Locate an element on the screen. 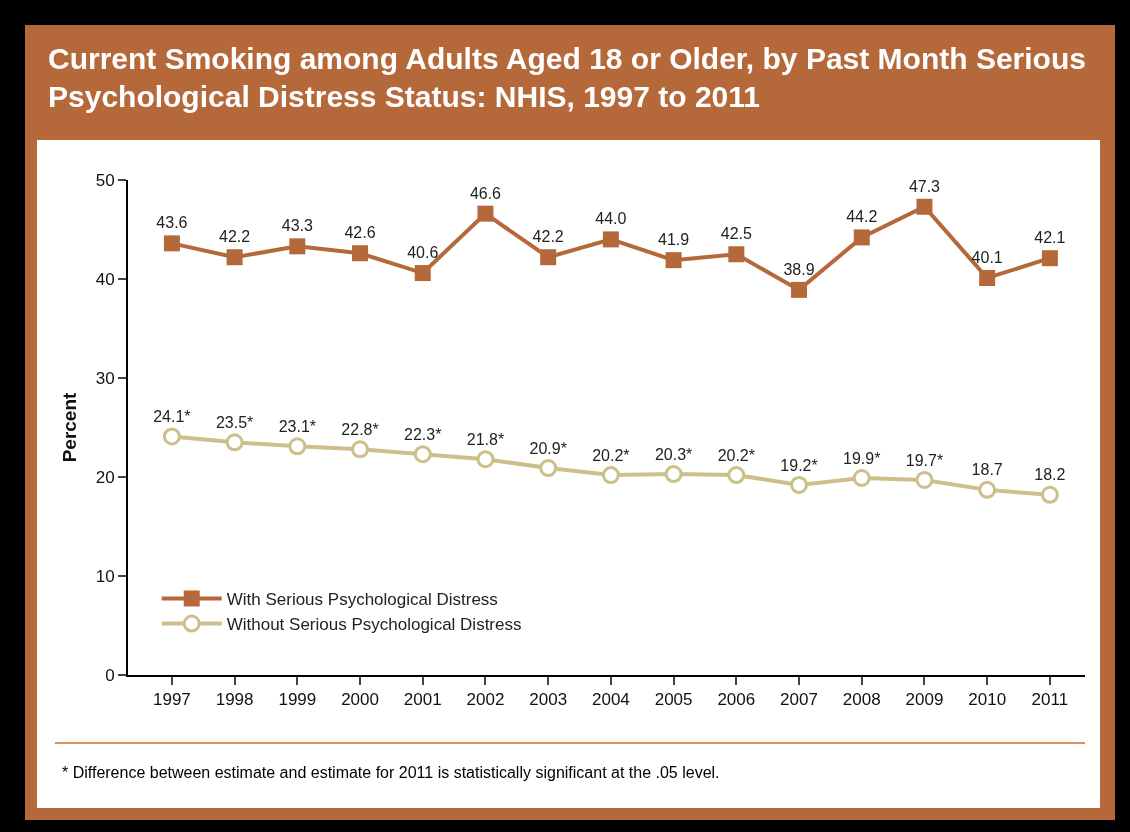 The width and height of the screenshot is (1130, 832). data-label: 22.3* is located at coordinates (423, 434).